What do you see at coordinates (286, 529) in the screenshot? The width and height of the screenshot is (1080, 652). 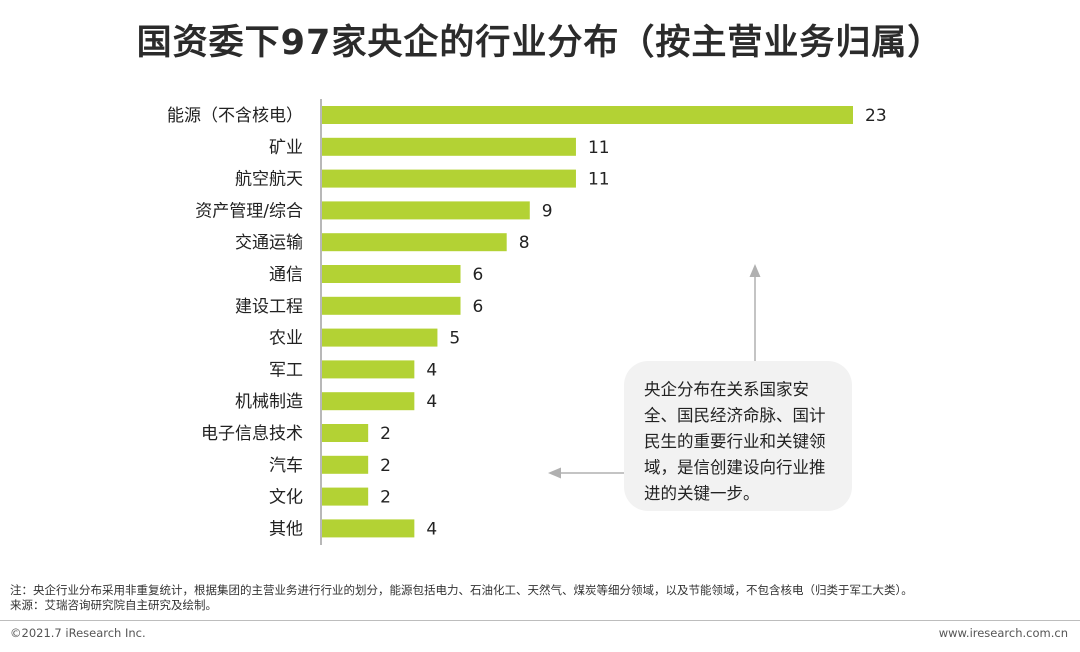 I see `category-label-13: 其他` at bounding box center [286, 529].